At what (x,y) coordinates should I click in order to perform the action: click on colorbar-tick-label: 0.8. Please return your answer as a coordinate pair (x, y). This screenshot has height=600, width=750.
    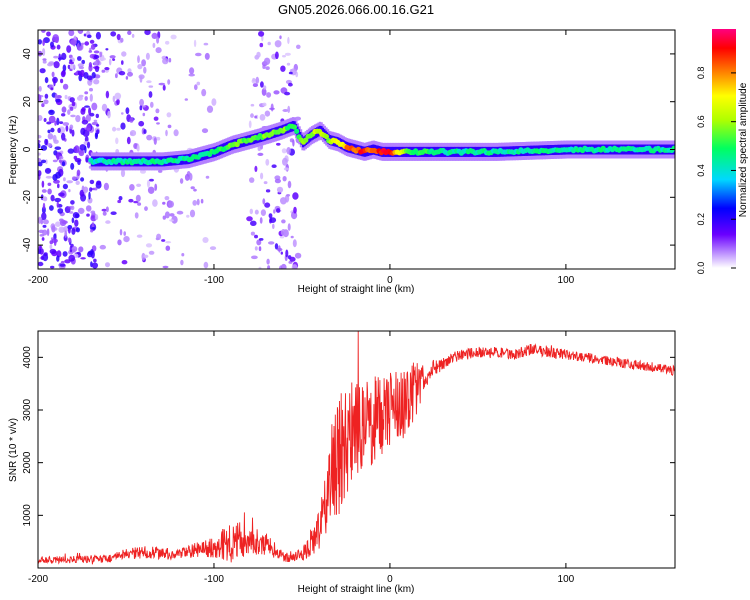
    Looking at the image, I should click on (701, 73).